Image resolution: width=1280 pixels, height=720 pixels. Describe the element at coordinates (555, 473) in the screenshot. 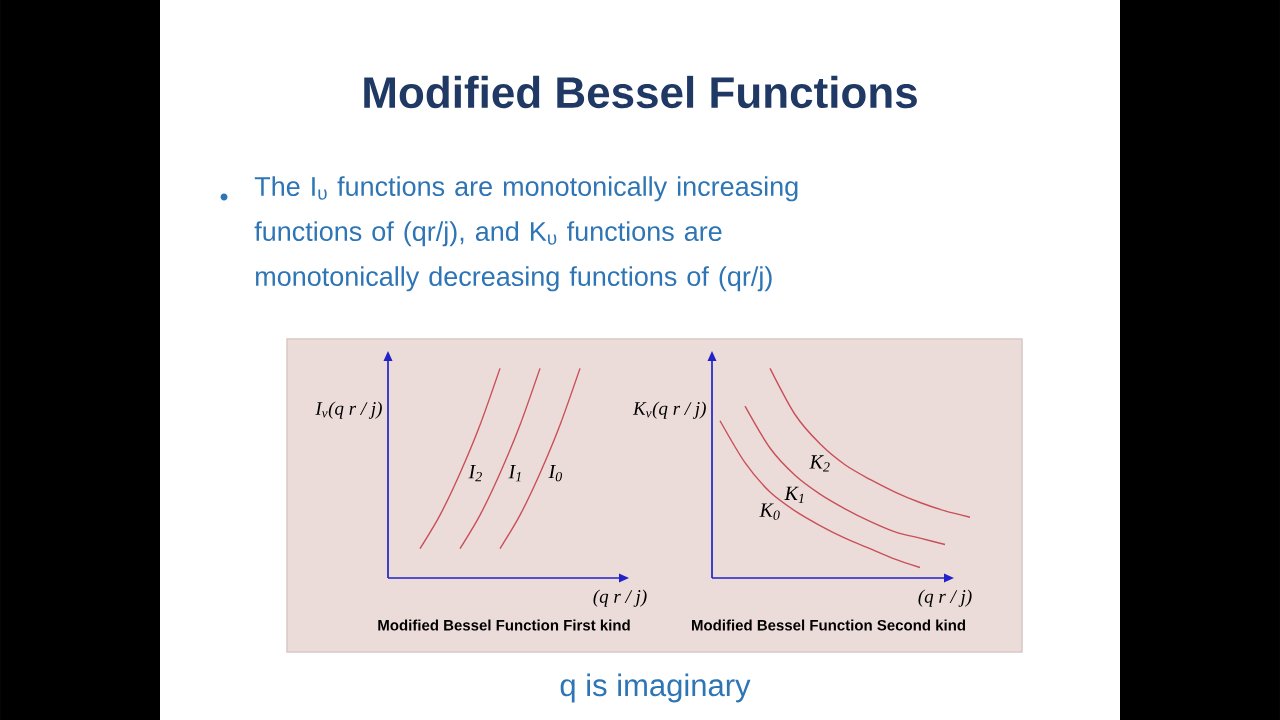

I see `series-label: I$_{0}$` at that location.